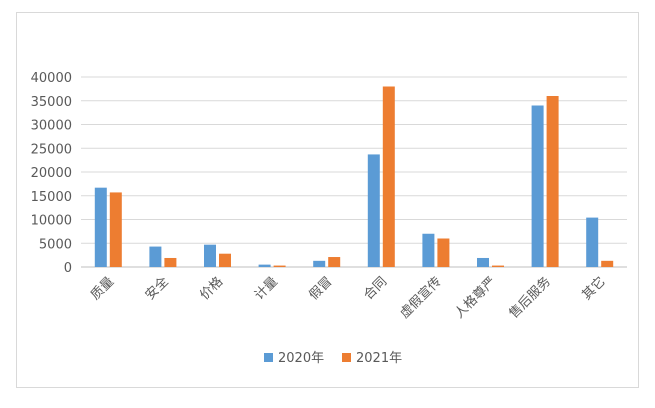  What do you see at coordinates (51, 221) in the screenshot?
I see `y-tick-label: 10000` at bounding box center [51, 221].